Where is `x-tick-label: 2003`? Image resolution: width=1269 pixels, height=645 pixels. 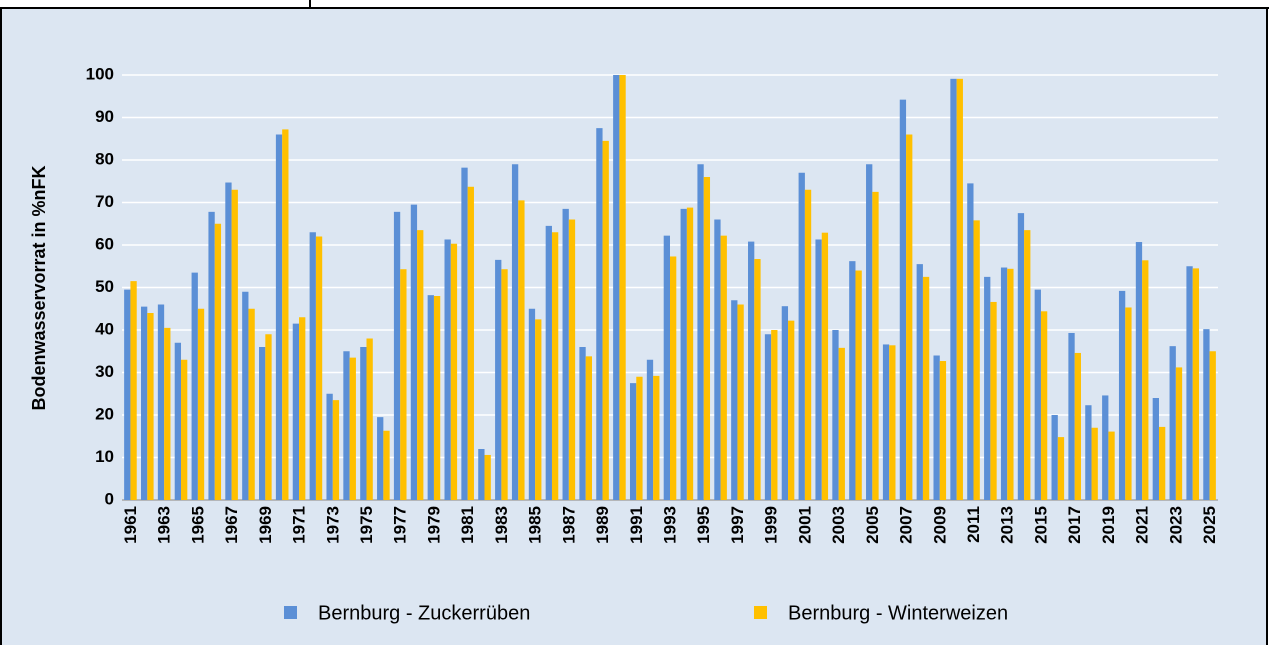 x-tick-label: 2003 is located at coordinates (838, 525).